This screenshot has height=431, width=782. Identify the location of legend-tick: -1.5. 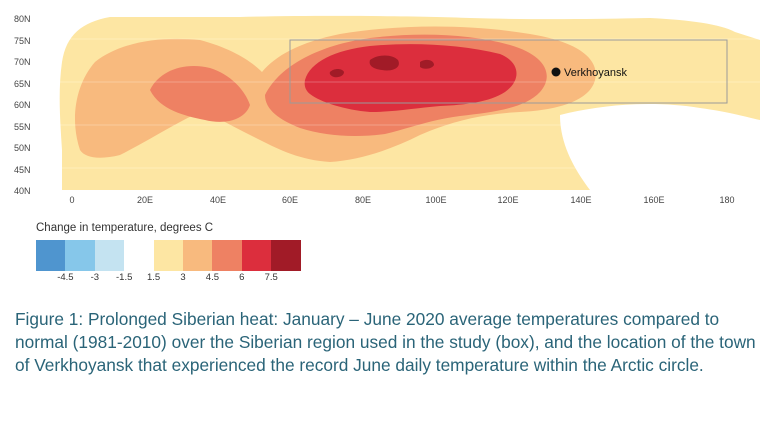
(124, 277).